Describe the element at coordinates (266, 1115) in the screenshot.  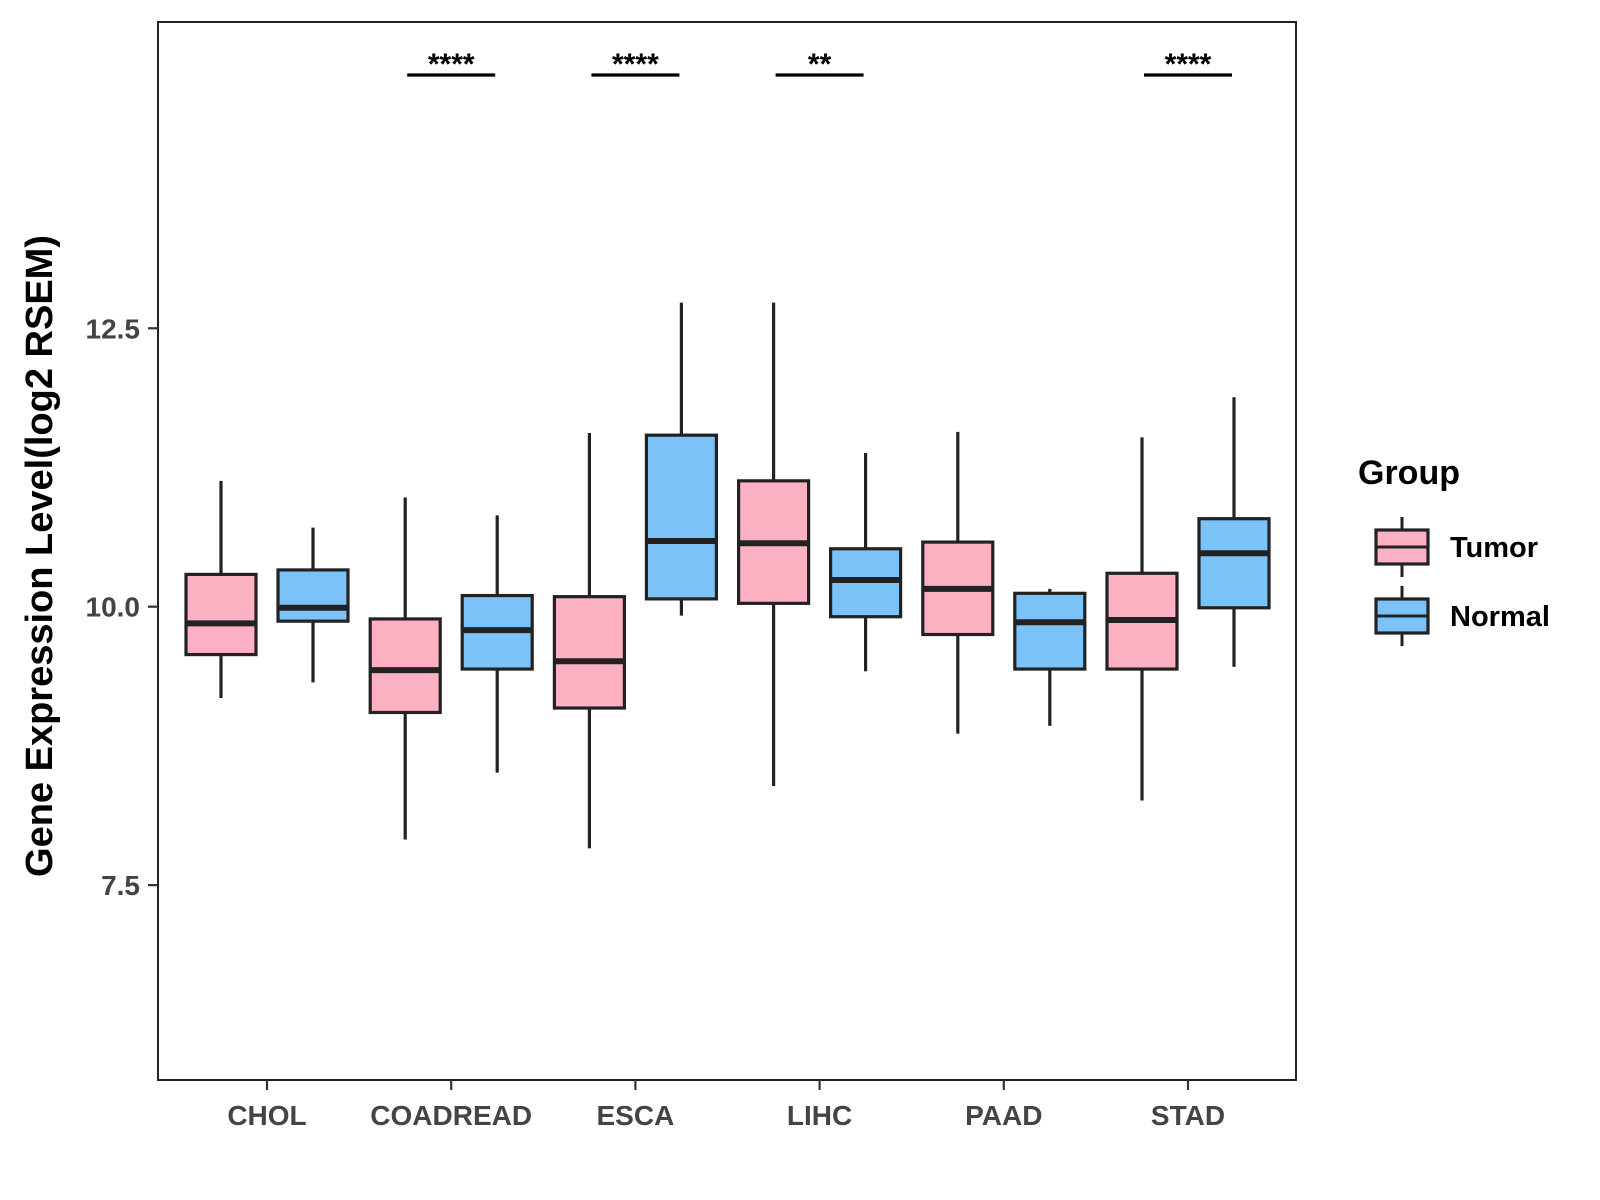
I see `x-tick-label: CHOL` at that location.